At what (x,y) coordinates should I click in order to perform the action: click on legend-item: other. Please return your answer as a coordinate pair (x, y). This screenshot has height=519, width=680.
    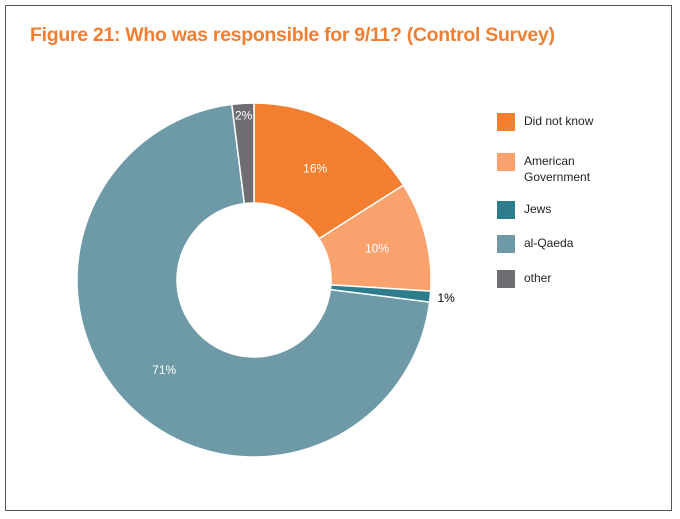
    Looking at the image, I should click on (555, 279).